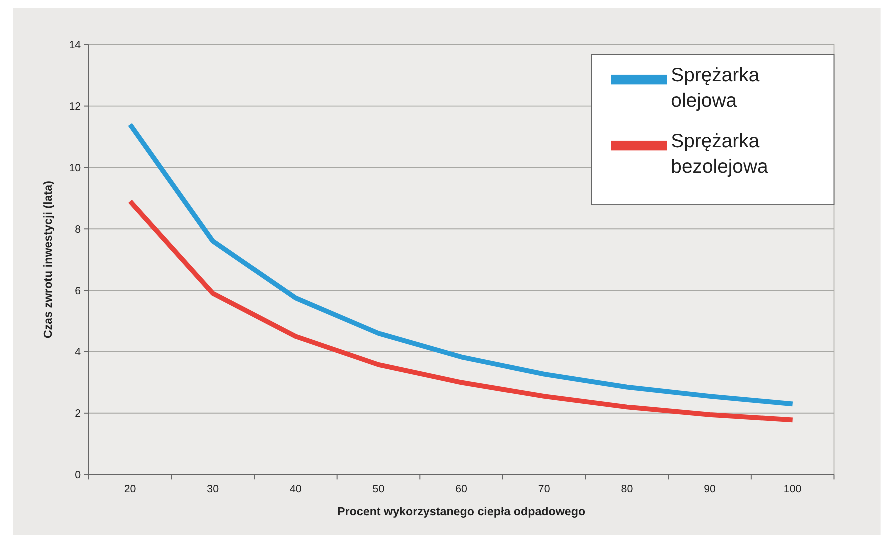 The image size is (894, 543). I want to click on y-tick-label: 10, so click(75, 168).